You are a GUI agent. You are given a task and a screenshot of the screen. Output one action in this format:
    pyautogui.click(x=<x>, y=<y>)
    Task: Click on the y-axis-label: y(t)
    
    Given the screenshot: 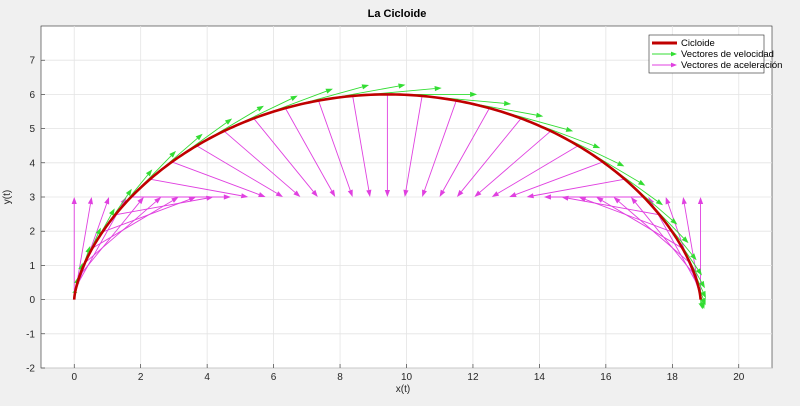 What is the action you would take?
    pyautogui.click(x=7, y=197)
    